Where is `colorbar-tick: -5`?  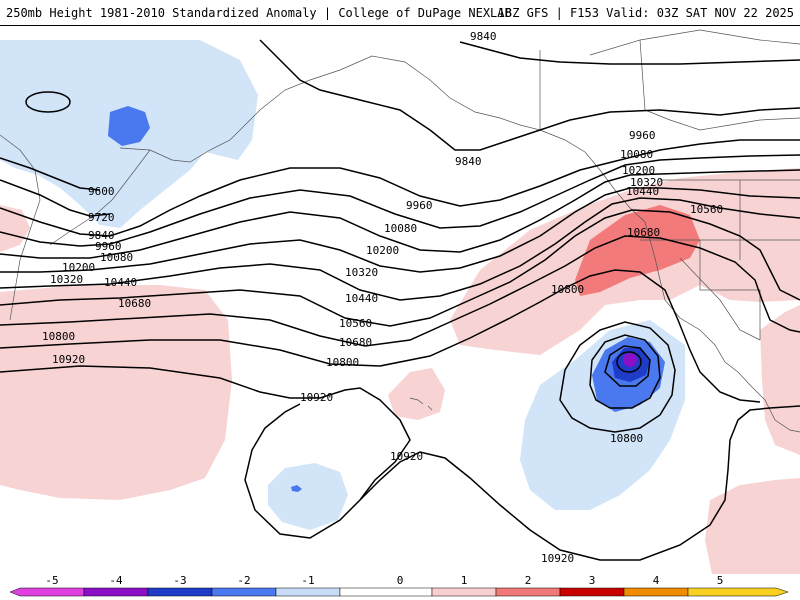
colorbar-tick: -5 is located at coordinates (51, 580).